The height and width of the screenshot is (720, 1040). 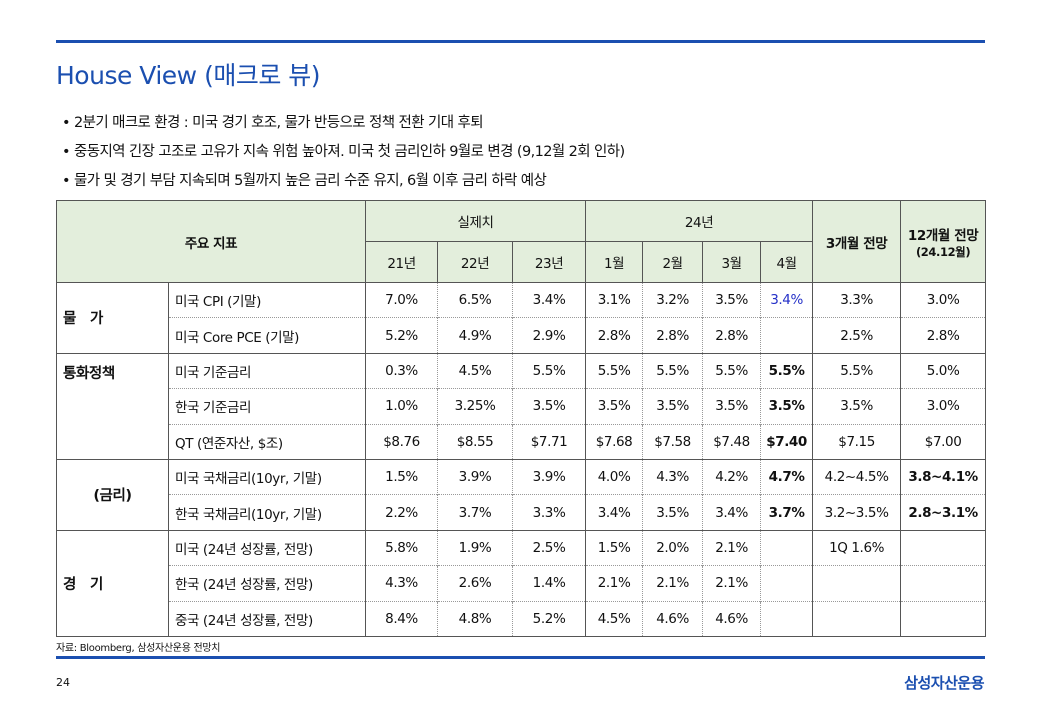 What do you see at coordinates (549, 262) in the screenshot?
I see `header-year: 23년` at bounding box center [549, 262].